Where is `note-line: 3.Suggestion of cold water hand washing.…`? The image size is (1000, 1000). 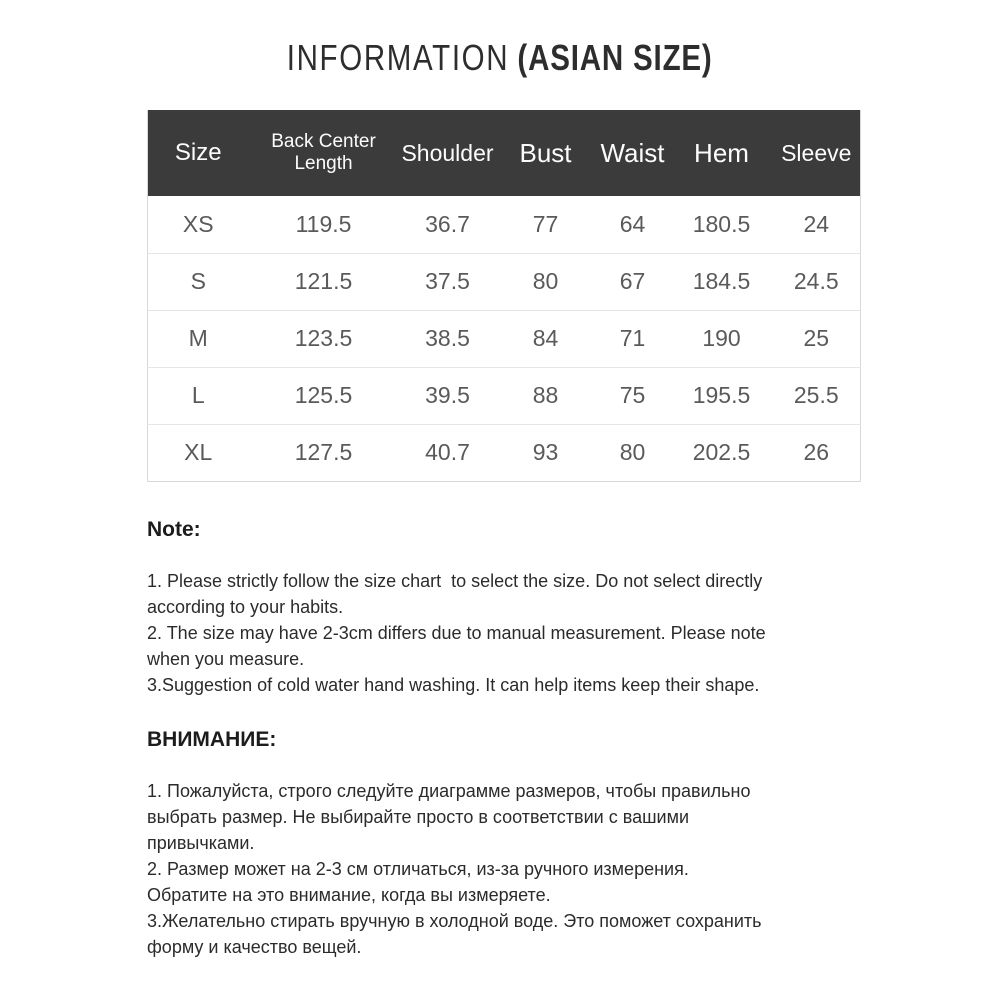 note-line: 3.Suggestion of cold water hand washing.… is located at coordinates (453, 684).